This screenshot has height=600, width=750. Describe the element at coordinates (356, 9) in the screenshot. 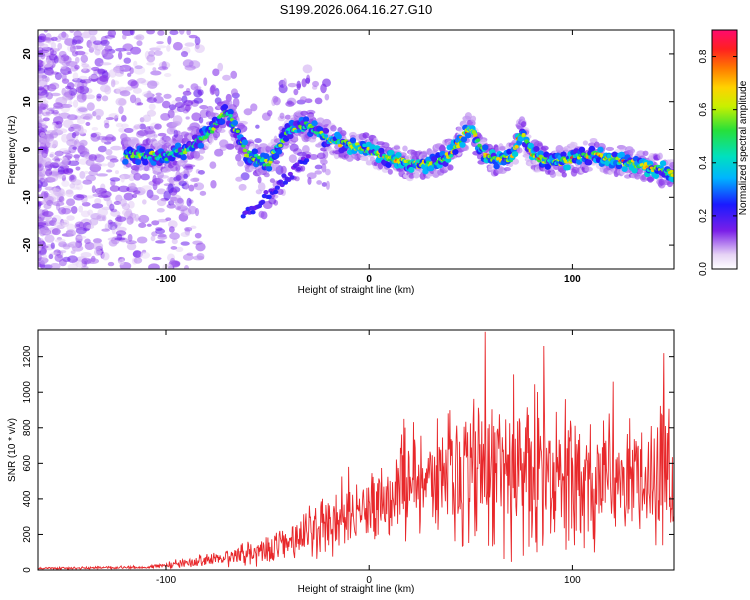

I see `figure-title: S199.2026.064.16.27.G10` at that location.